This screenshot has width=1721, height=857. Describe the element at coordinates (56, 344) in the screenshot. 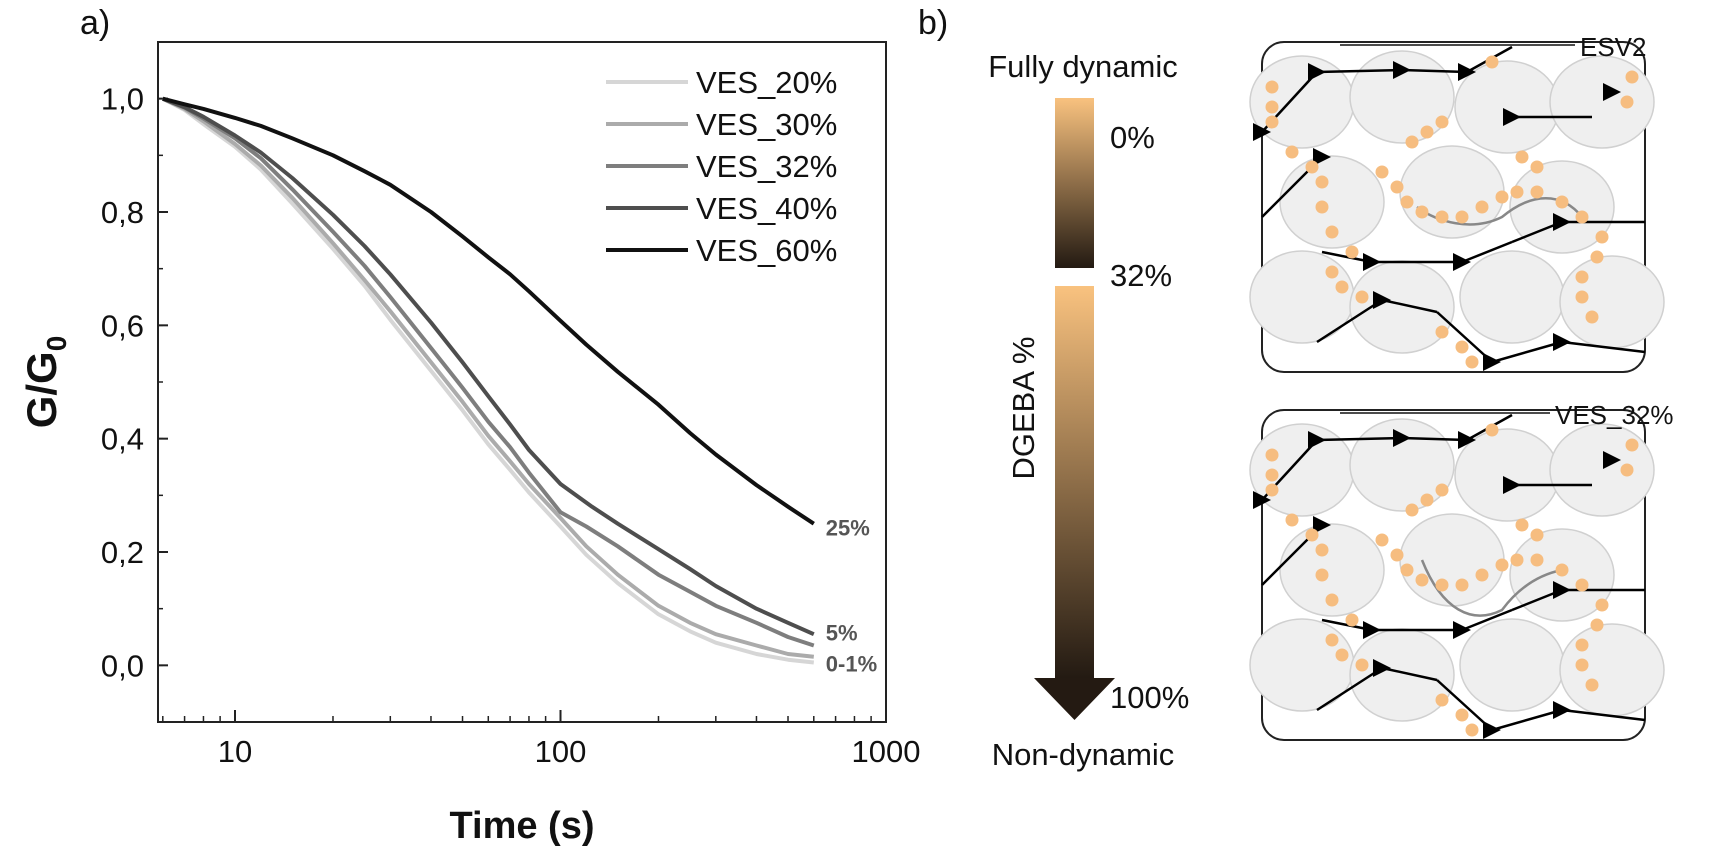

I see `y-axis-label-subscript: 0` at that location.